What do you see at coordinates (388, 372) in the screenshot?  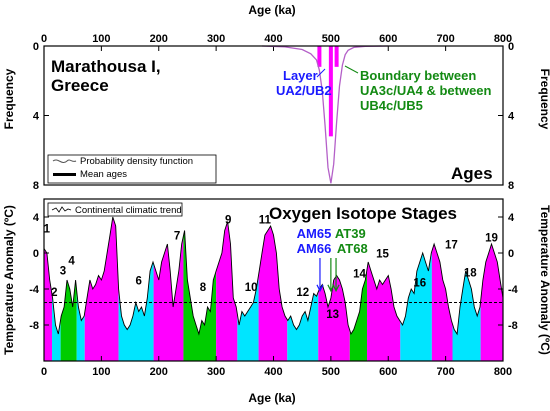 I see `bottom-x-tick-label: 600` at bounding box center [388, 372].